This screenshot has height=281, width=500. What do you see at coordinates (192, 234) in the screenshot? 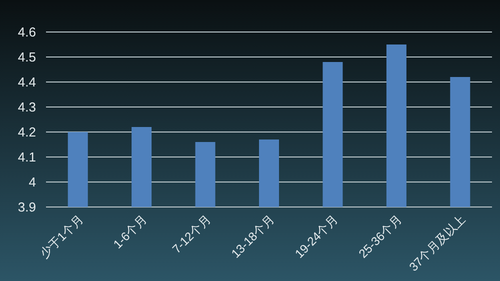
I see `x-tick-label: 7-12个月` at bounding box center [192, 234].